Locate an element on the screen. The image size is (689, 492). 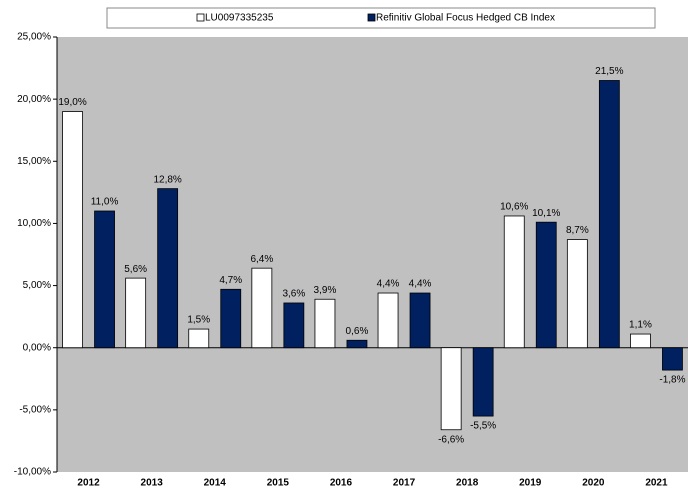
x-tick-label: 2017 is located at coordinates (404, 483).